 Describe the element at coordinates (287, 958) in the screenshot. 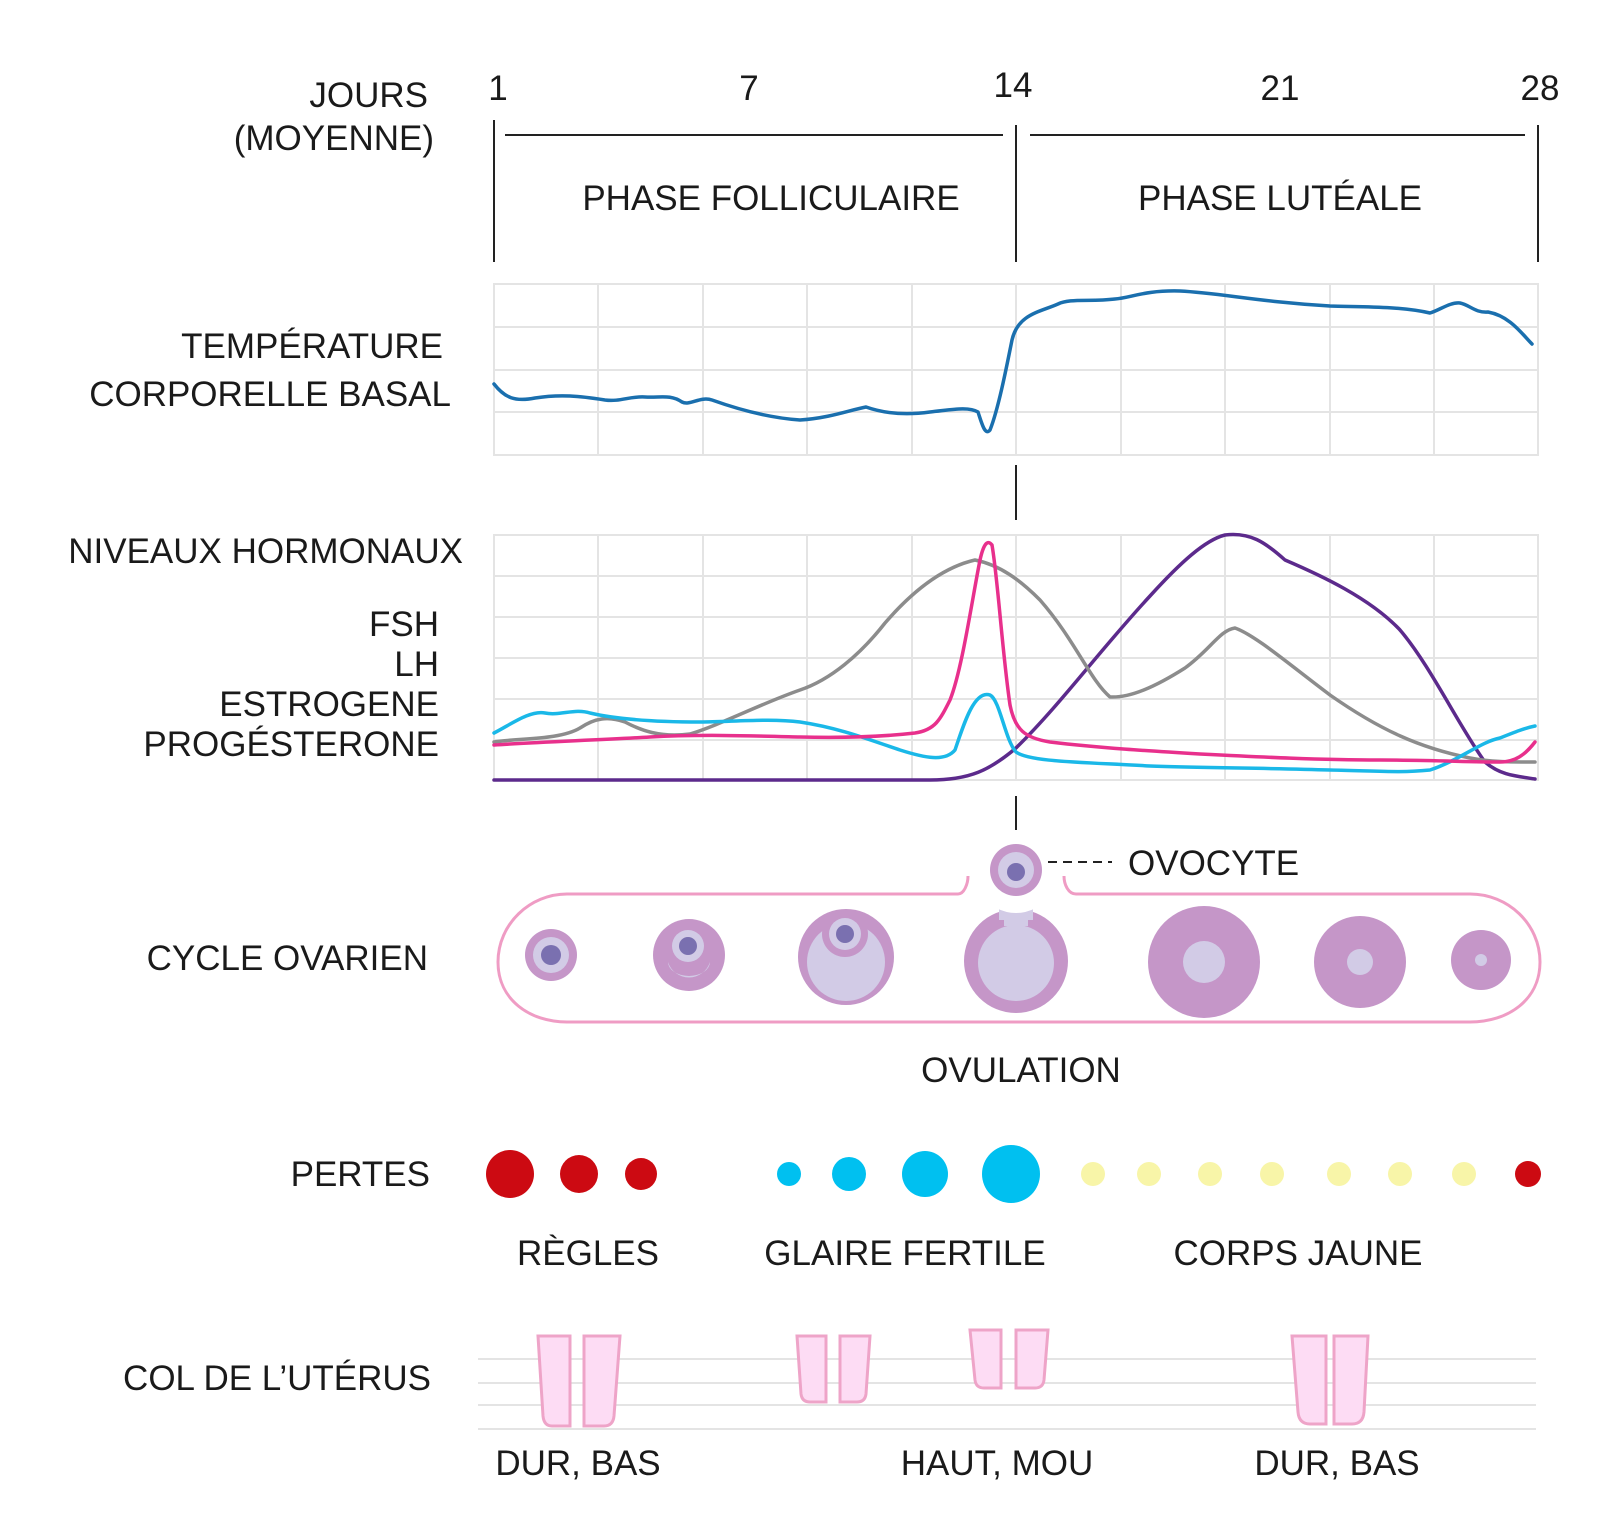

I see `ovarian-cycle-label: CYCLE OVARIEN` at that location.